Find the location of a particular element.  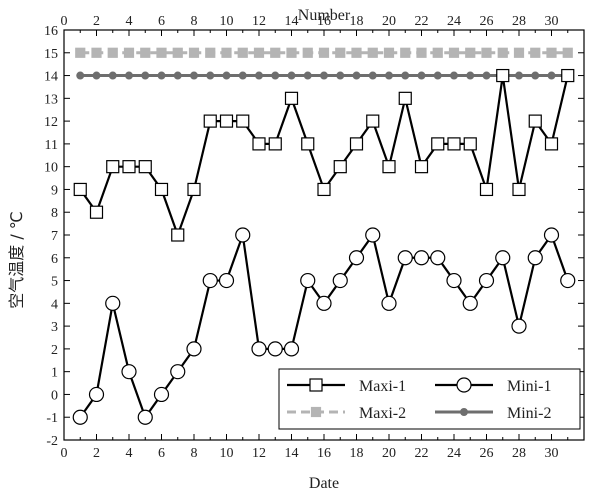

y-tick-label: 16 is located at coordinates (51, 31).